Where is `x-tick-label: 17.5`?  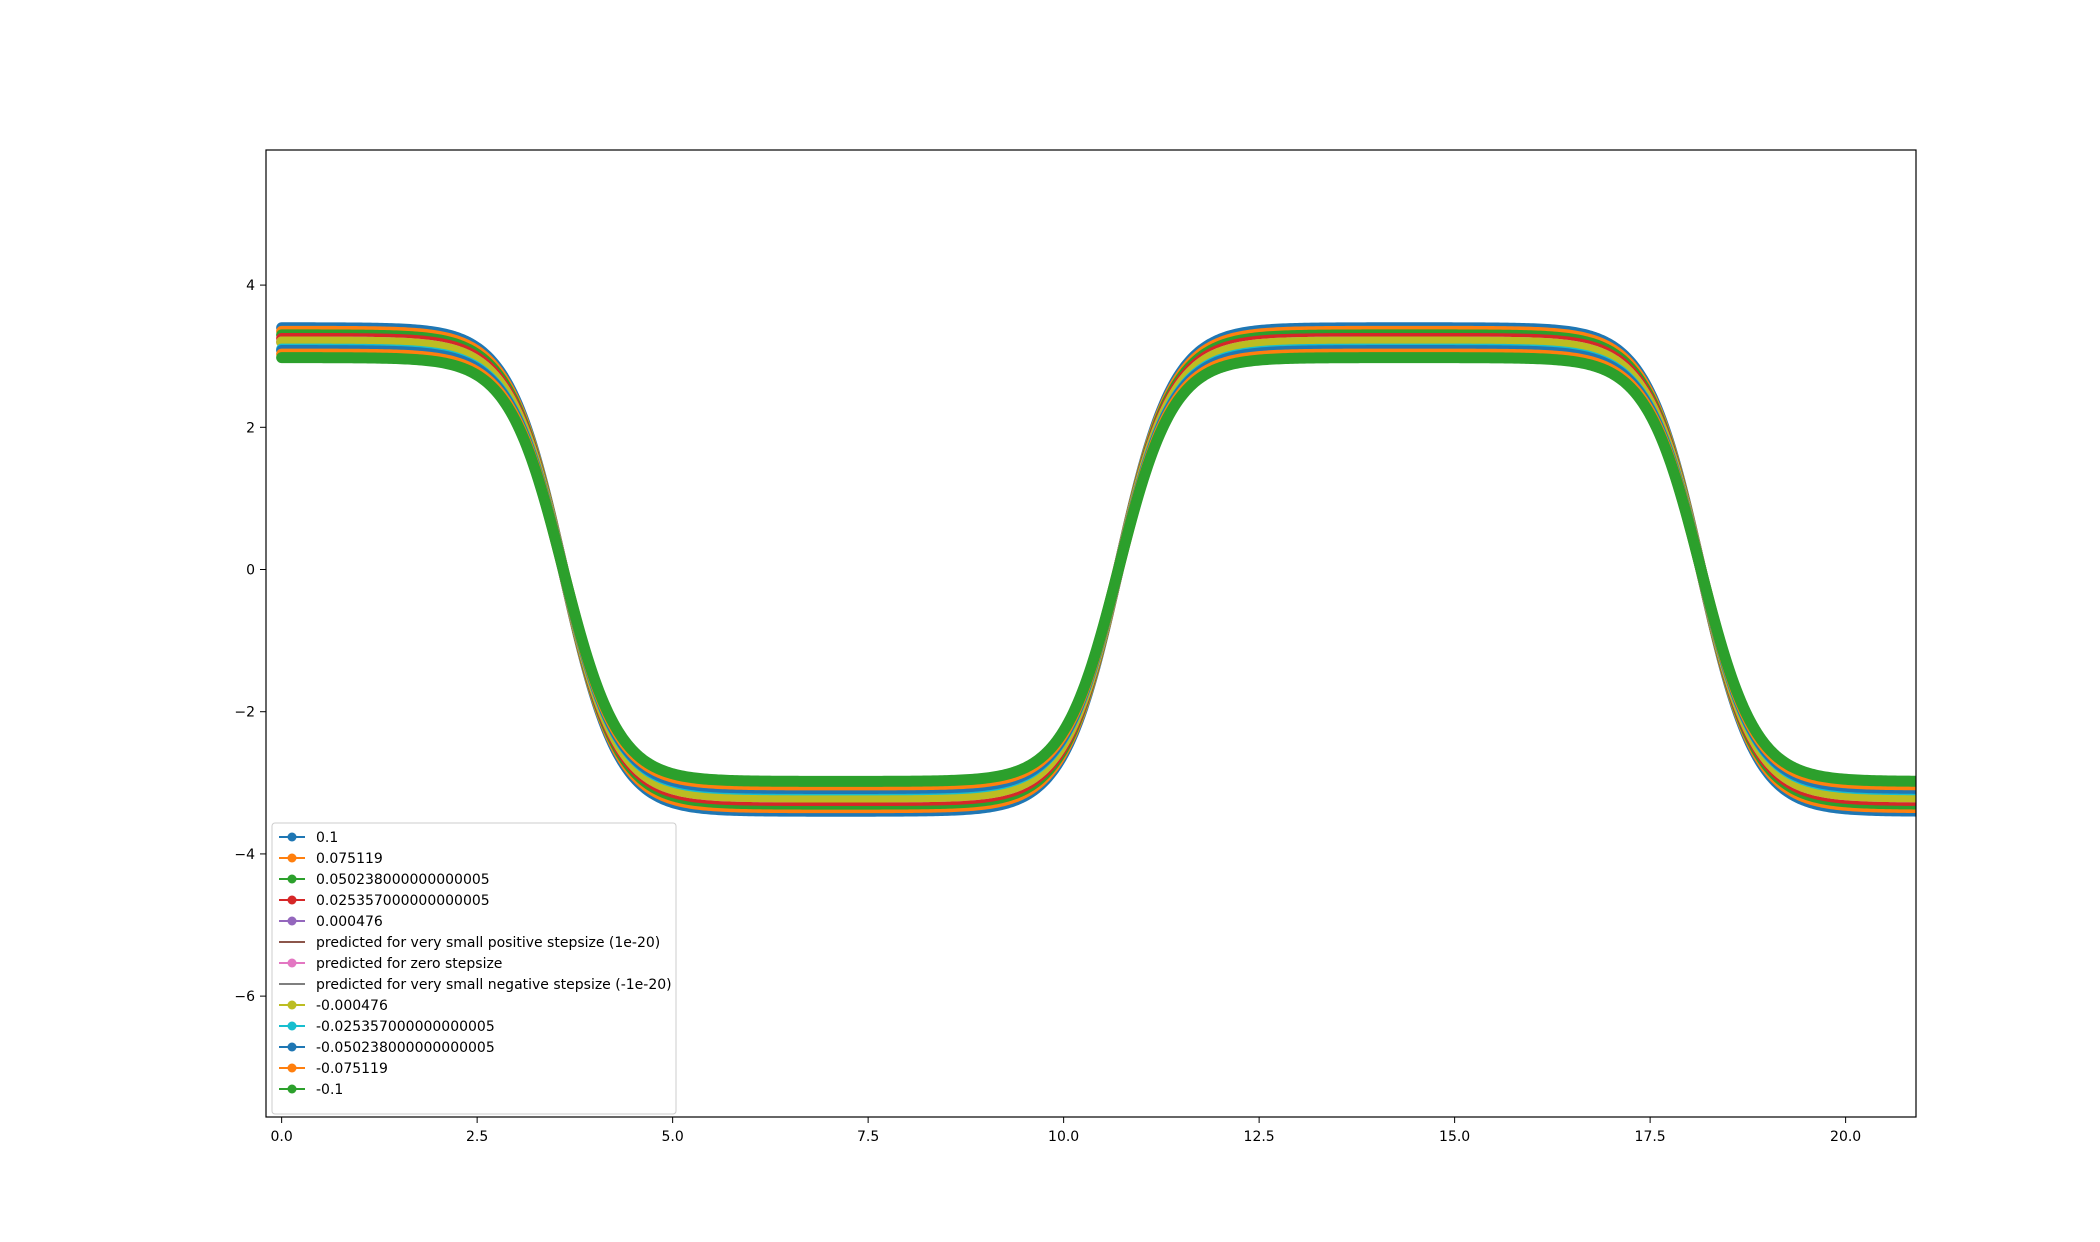
x-tick-label: 17.5 is located at coordinates (1650, 1137).